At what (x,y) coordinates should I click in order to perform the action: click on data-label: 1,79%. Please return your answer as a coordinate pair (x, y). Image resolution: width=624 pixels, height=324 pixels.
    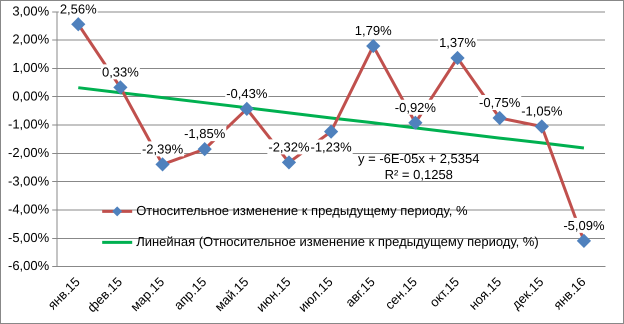
    Looking at the image, I should click on (373, 30).